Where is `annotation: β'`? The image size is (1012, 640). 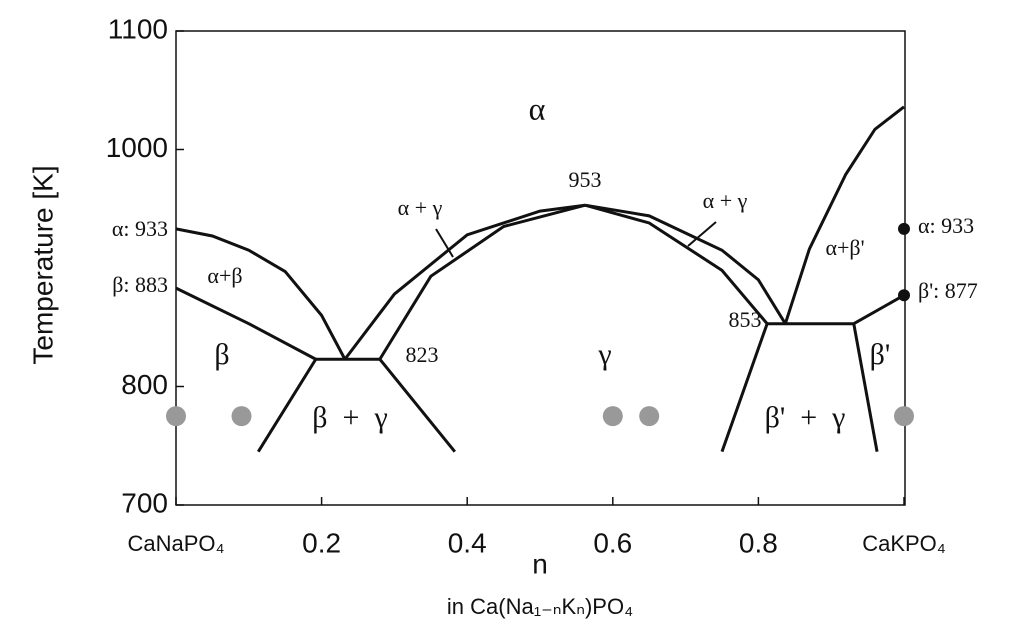 annotation: β' is located at coordinates (880, 354).